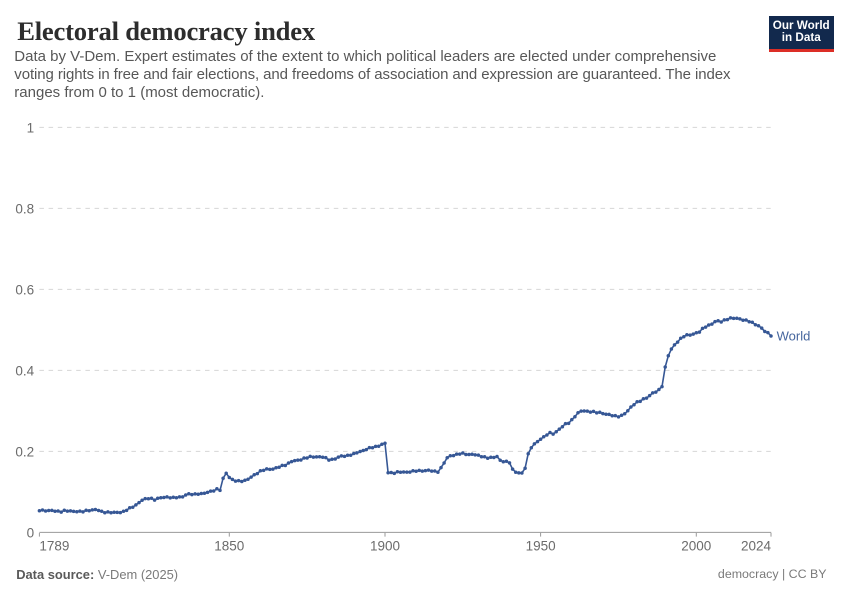  What do you see at coordinates (24, 289) in the screenshot?
I see `svg-text: 0.6` at bounding box center [24, 289].